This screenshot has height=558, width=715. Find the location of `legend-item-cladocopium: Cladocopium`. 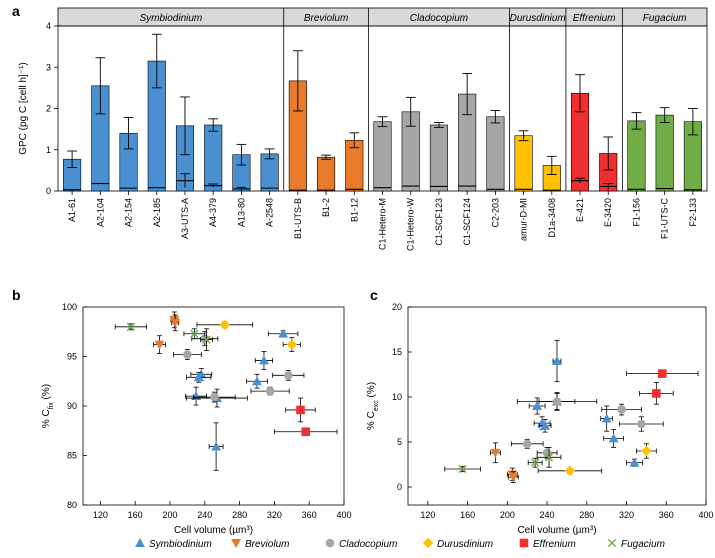

legend-item-cladocopium: Cladocopium is located at coordinates (361, 544).